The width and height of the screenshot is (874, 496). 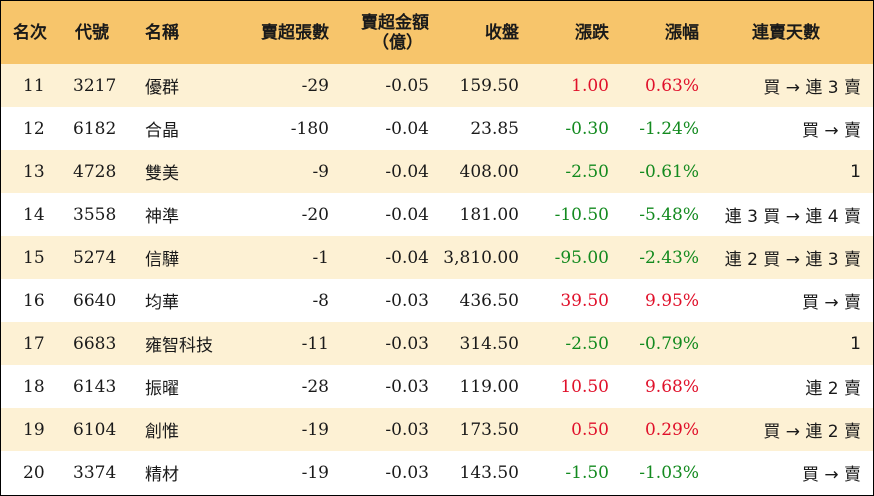 What do you see at coordinates (162, 303) in the screenshot?
I see `name-cell: 均華` at bounding box center [162, 303].